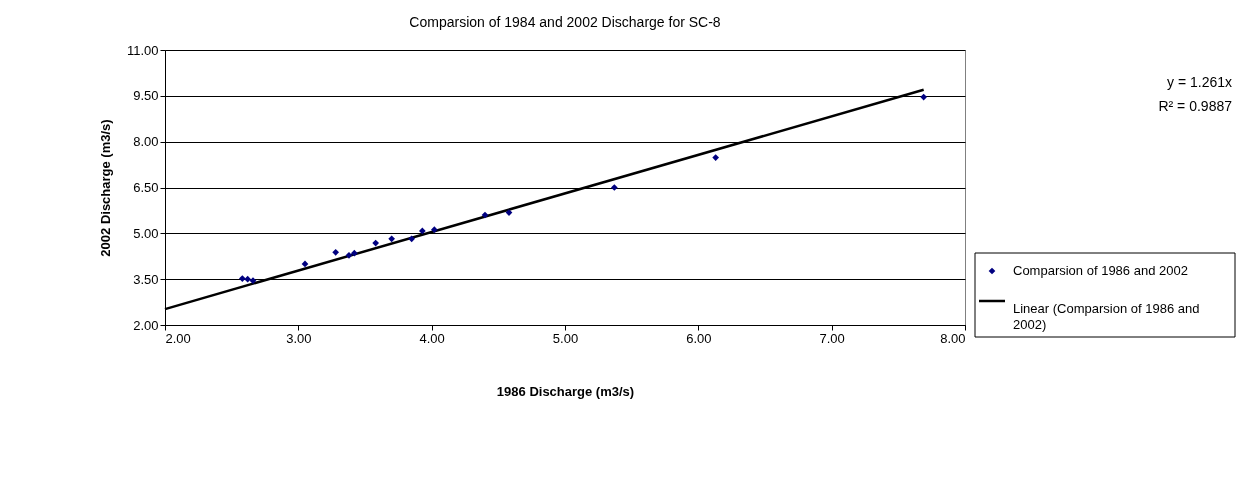 This screenshot has height=490, width=1239. What do you see at coordinates (146, 279) in the screenshot?
I see `y-tick-label: 3.50` at bounding box center [146, 279].